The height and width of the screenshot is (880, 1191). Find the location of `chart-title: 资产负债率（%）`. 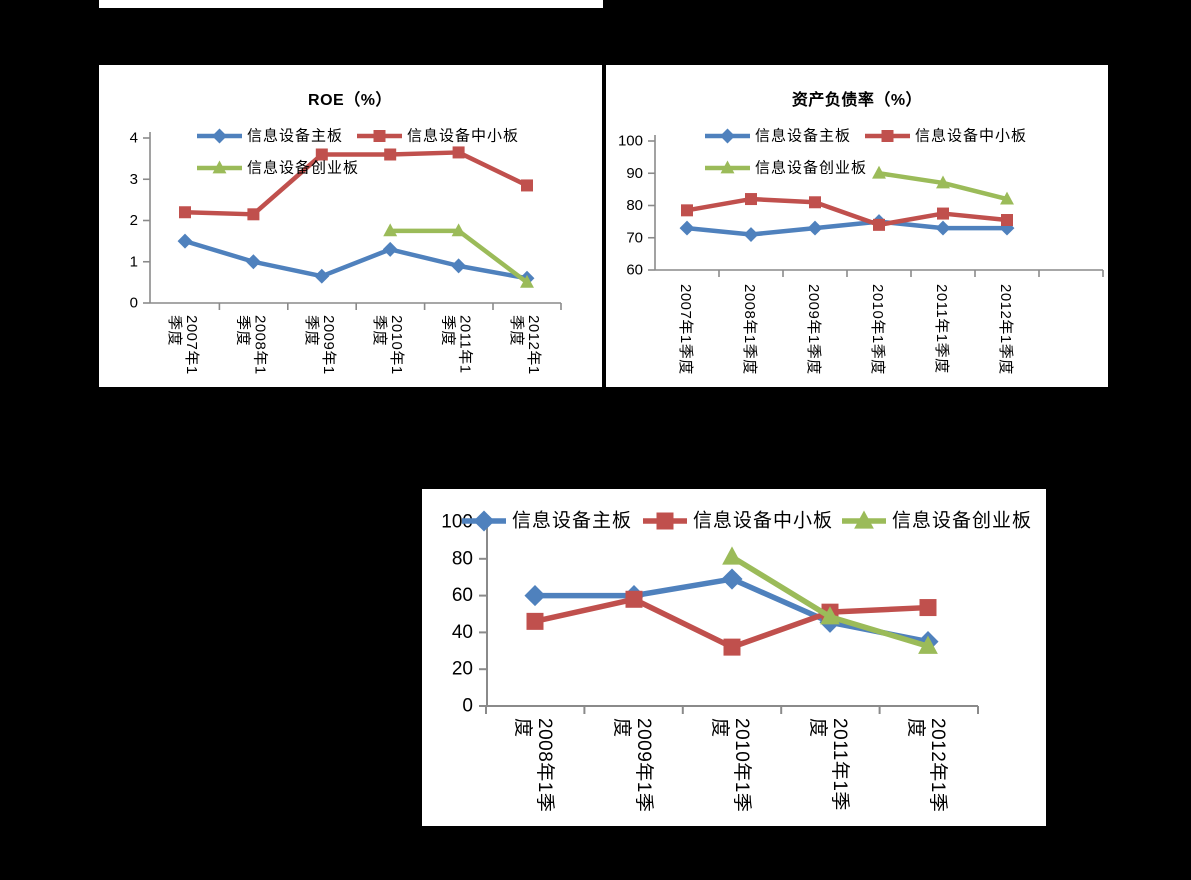

chart-title: 资产负债率（%） is located at coordinates (857, 99).